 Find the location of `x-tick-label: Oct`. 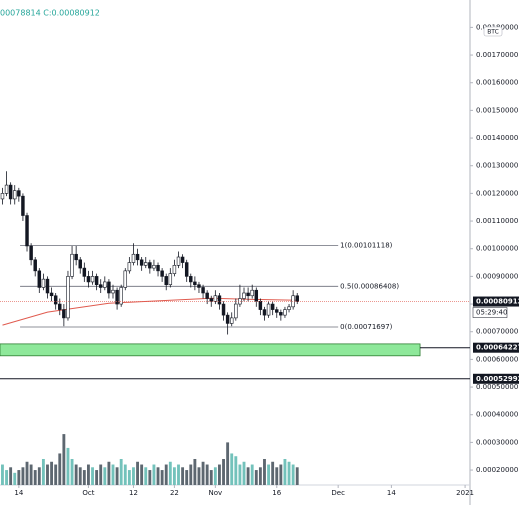

x-tick-label: Oct is located at coordinates (88, 493).